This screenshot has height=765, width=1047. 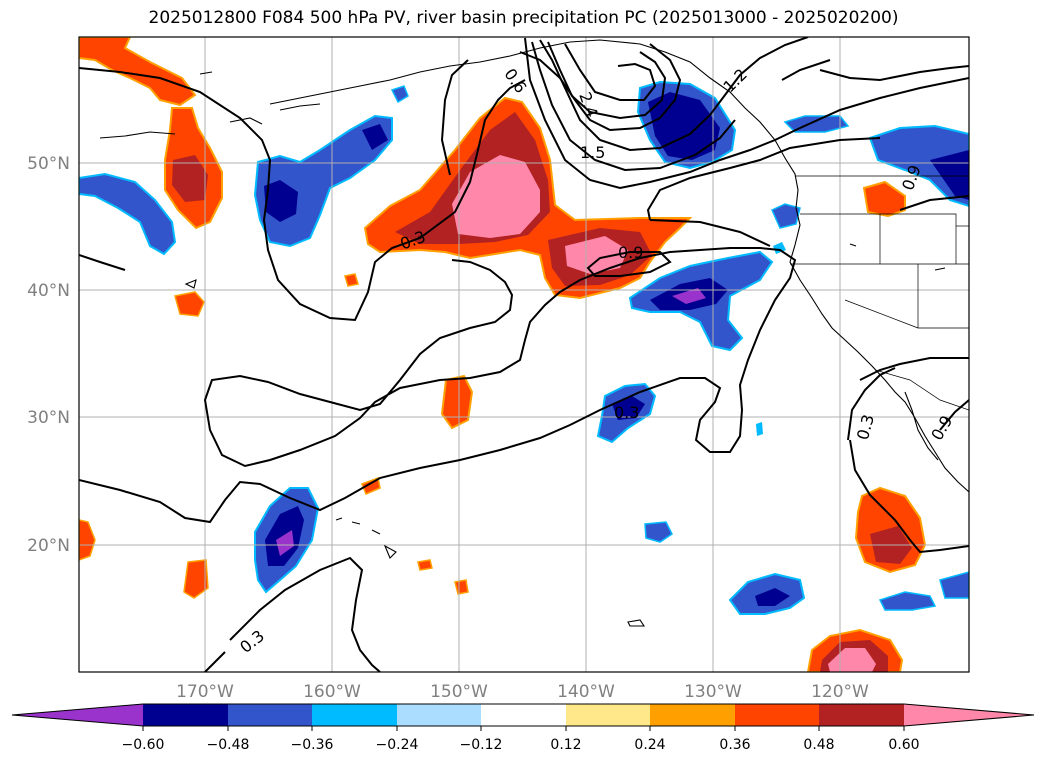 I want to click on lat-label-30n: 30°N, so click(x=48, y=418).